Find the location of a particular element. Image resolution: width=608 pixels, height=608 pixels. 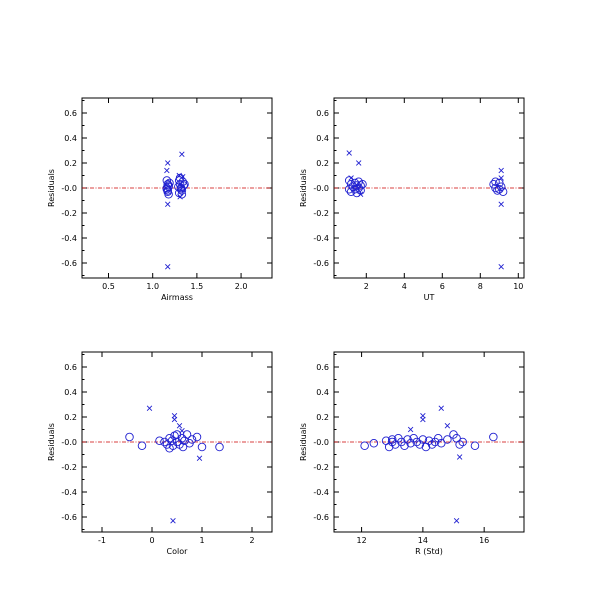

x-tick-label: 12 is located at coordinates (361, 540).